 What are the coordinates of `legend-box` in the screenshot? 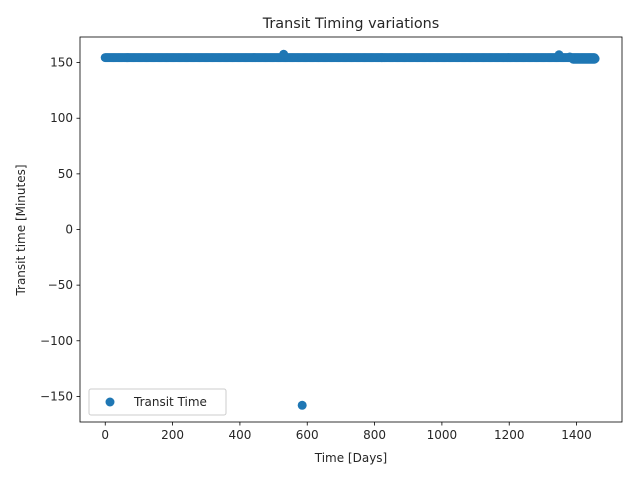 It's located at (157, 402).